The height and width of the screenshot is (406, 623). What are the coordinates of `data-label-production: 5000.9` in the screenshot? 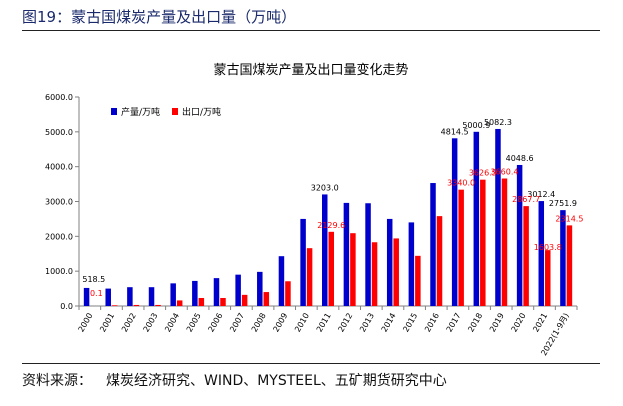 It's located at (476, 125).